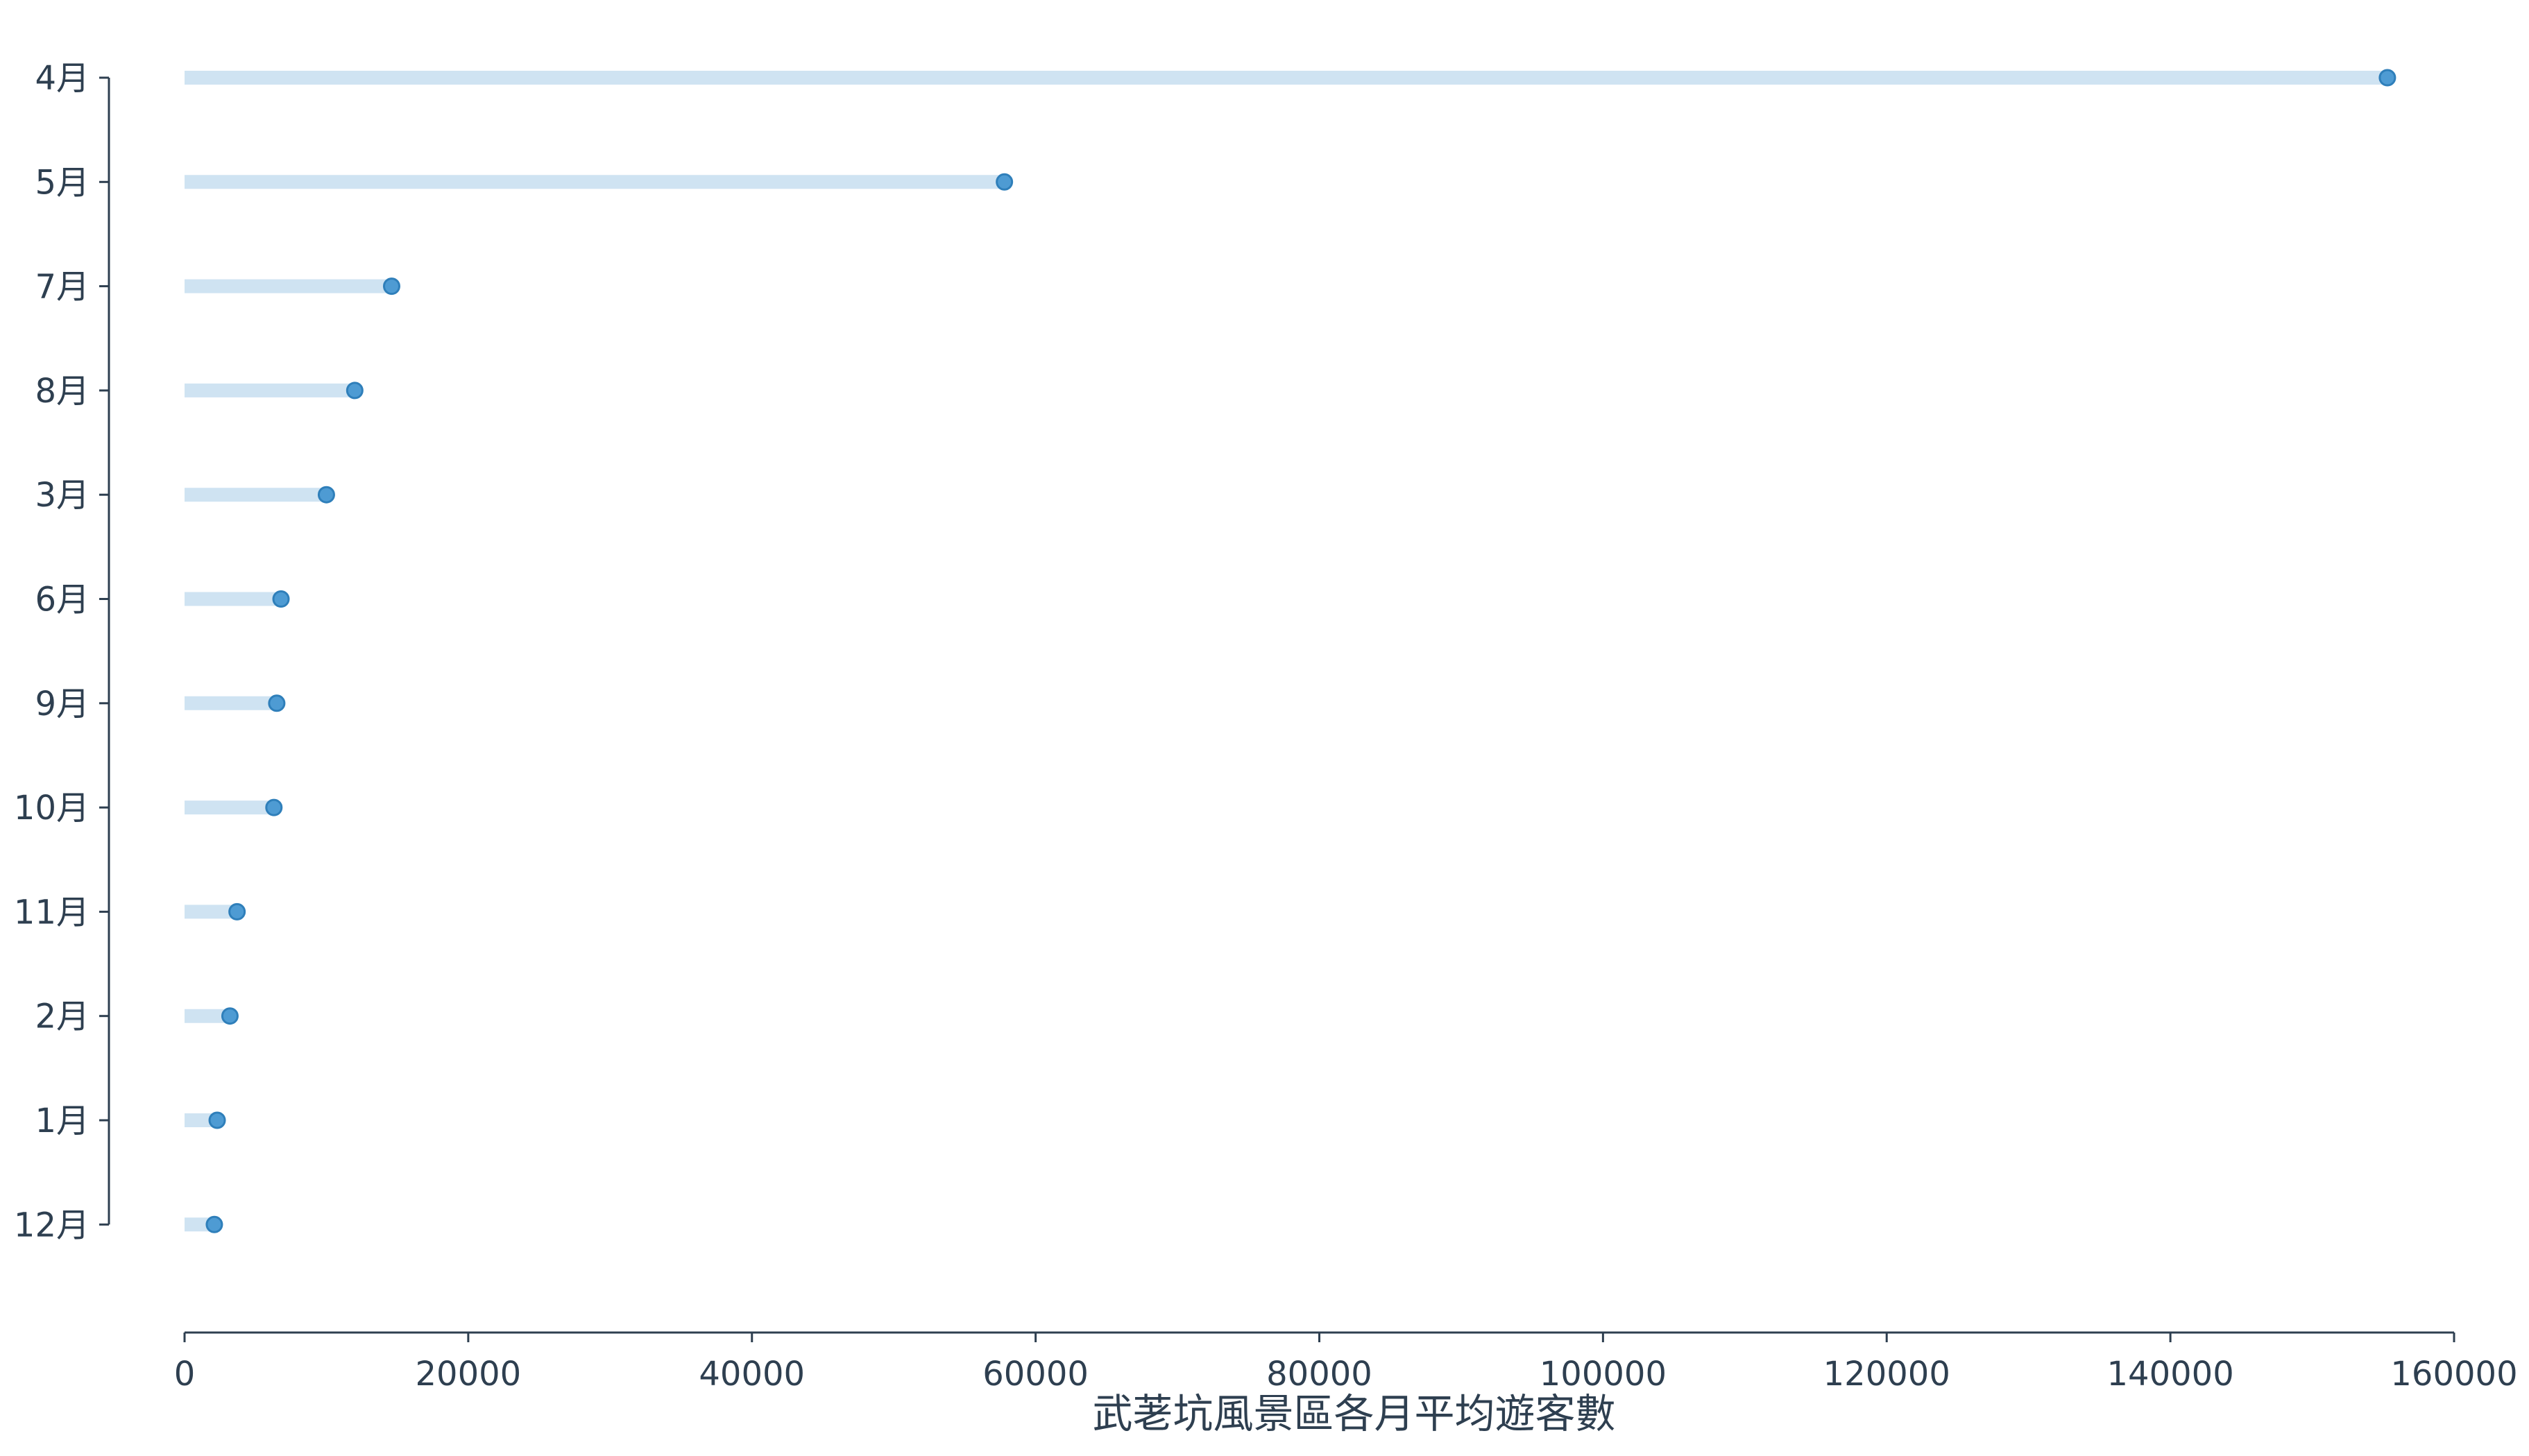 This screenshot has width=2529, height=1456. What do you see at coordinates (469, 1374) in the screenshot?
I see `x-tick-label: 20000` at bounding box center [469, 1374].